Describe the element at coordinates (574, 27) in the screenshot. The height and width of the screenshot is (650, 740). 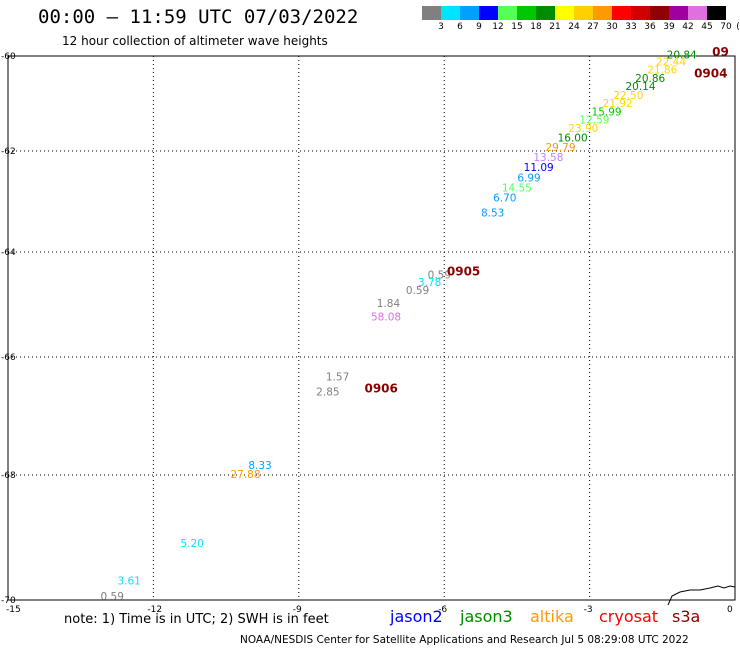
I see `legend-label-24: 24` at that location.